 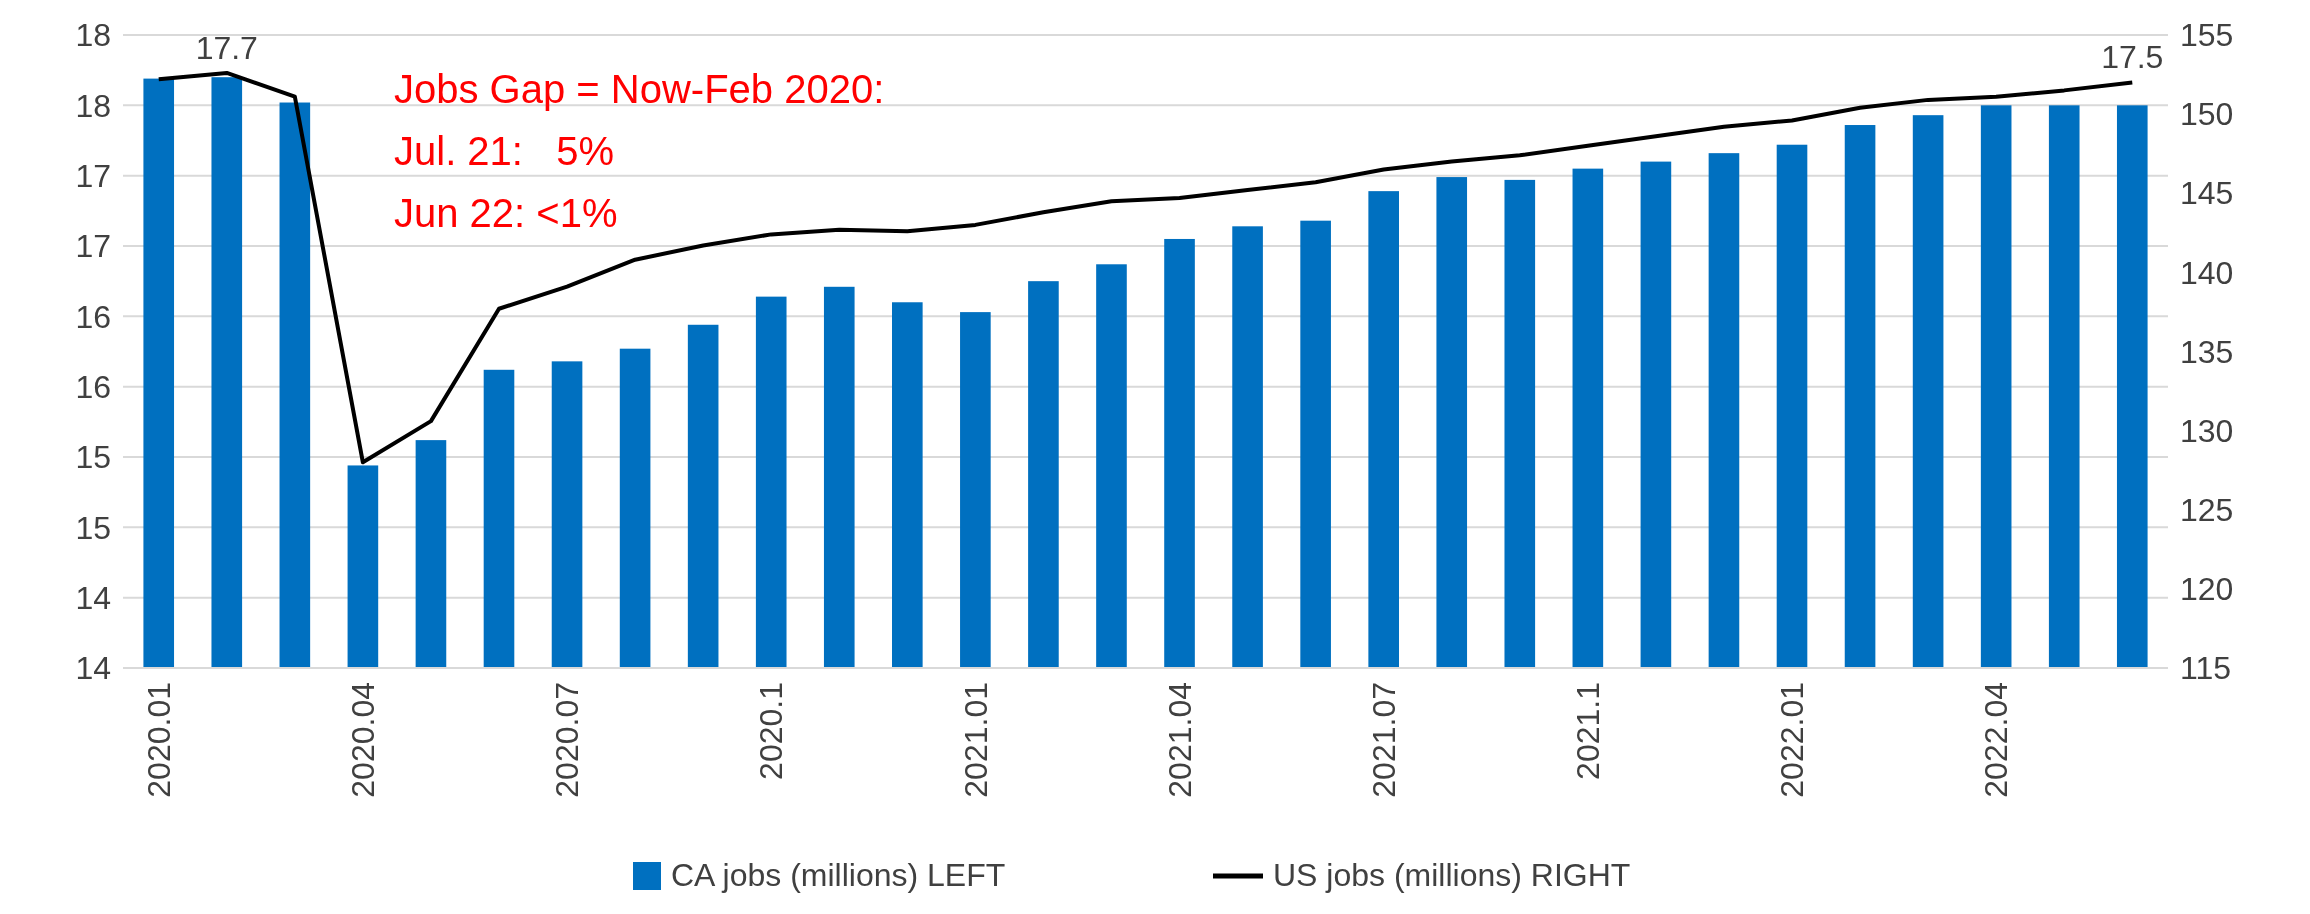 What do you see at coordinates (1588, 731) in the screenshot?
I see `x-tick-label: 2021.1` at bounding box center [1588, 731].